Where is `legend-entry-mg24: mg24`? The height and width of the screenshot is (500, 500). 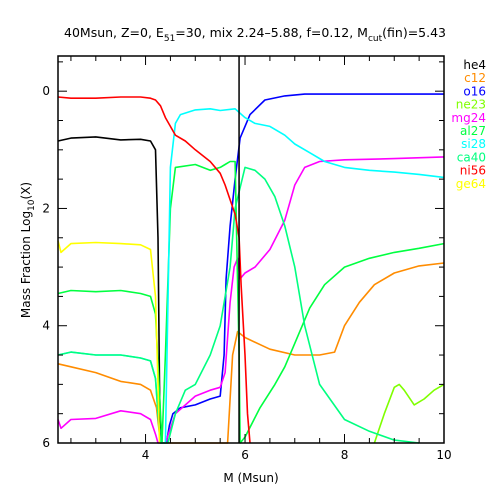 legend-entry-mg24: mg24 is located at coordinates (468, 118).